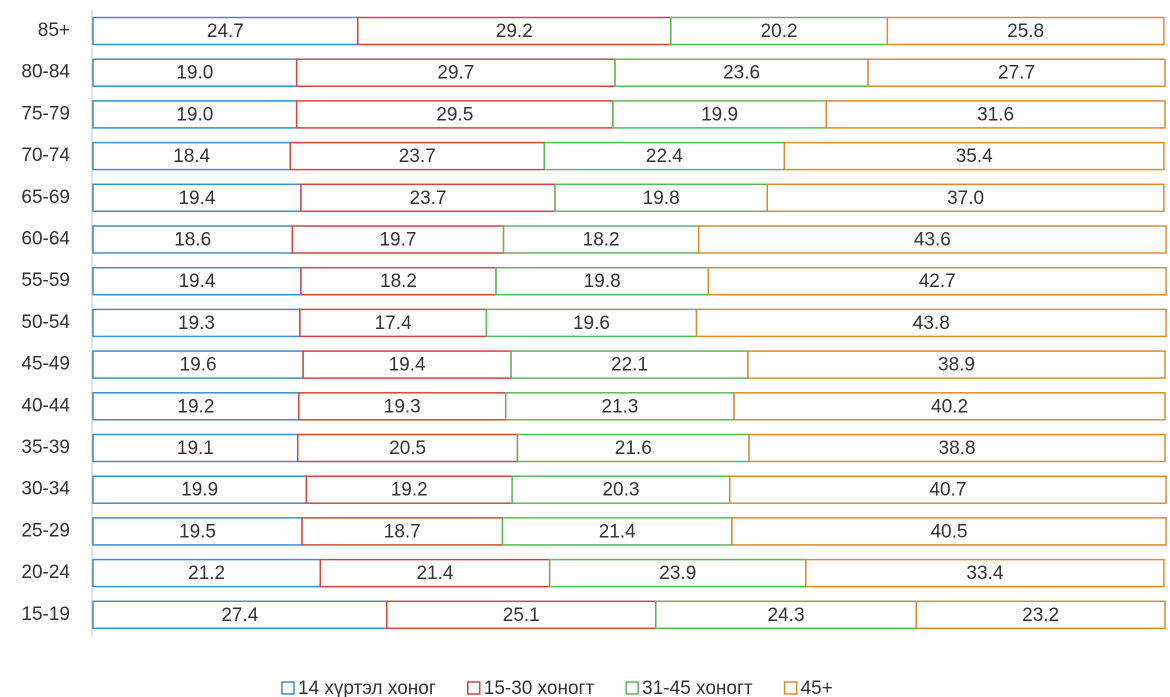 The height and width of the screenshot is (697, 1170). What do you see at coordinates (409, 490) in the screenshot?
I see `data-label: 19.2` at bounding box center [409, 490].